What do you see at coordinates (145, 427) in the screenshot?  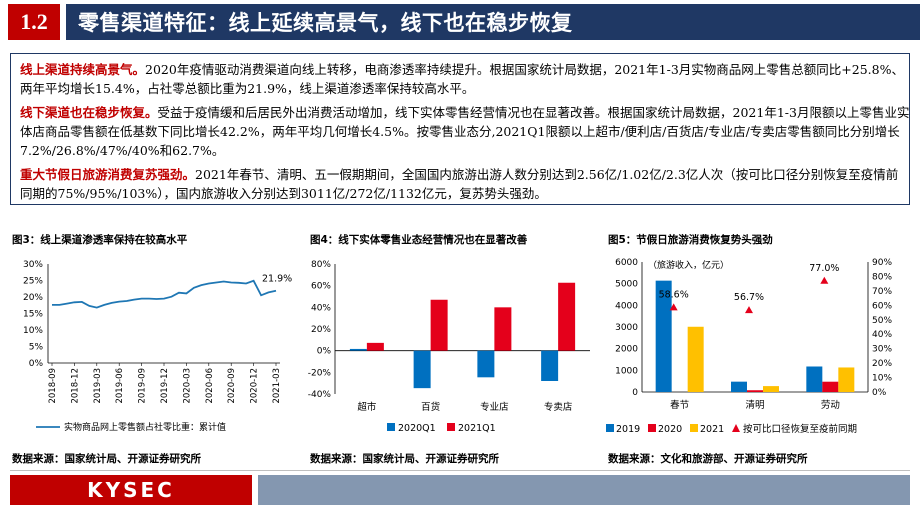 I see `legend-label: 实物商品网上零售额占社零比重：累计值` at bounding box center [145, 427].